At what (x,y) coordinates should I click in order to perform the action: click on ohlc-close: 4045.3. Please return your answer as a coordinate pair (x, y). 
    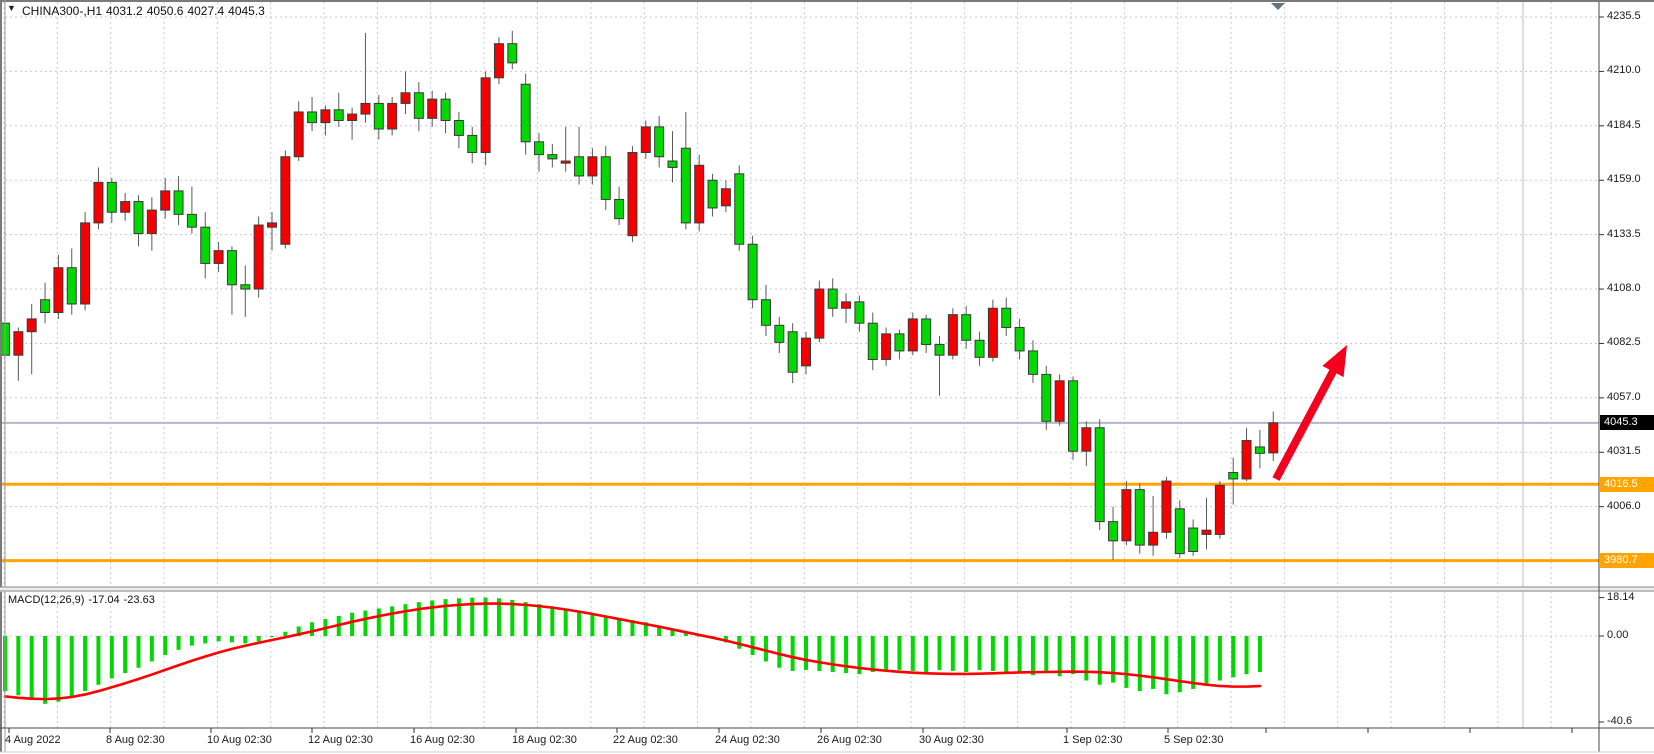
    Looking at the image, I should click on (246, 11).